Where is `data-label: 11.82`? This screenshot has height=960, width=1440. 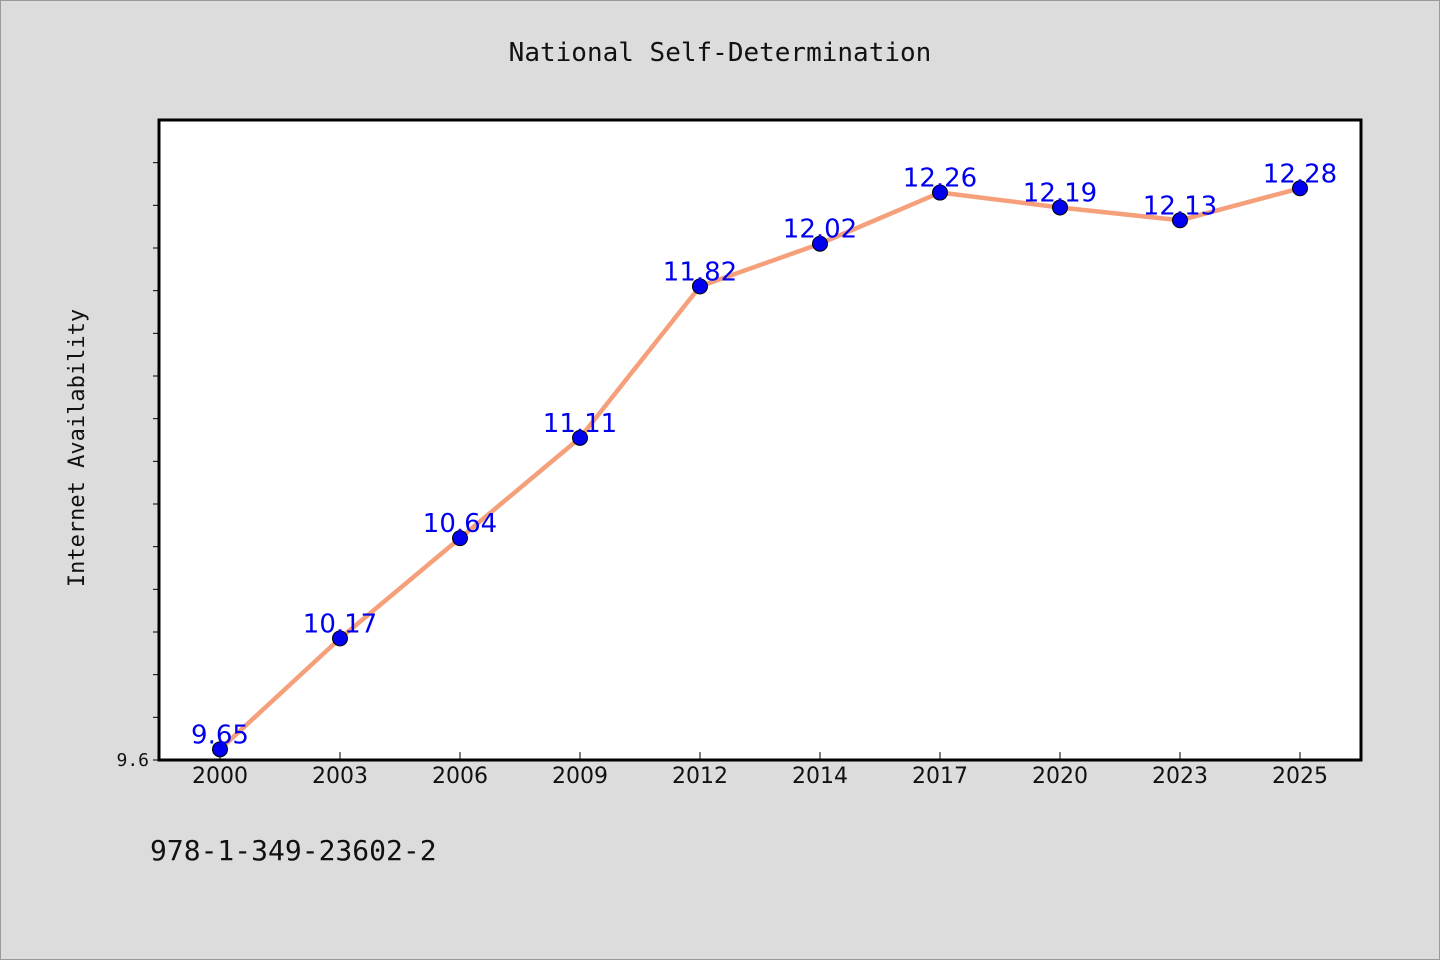
data-label: 11.82 is located at coordinates (700, 272).